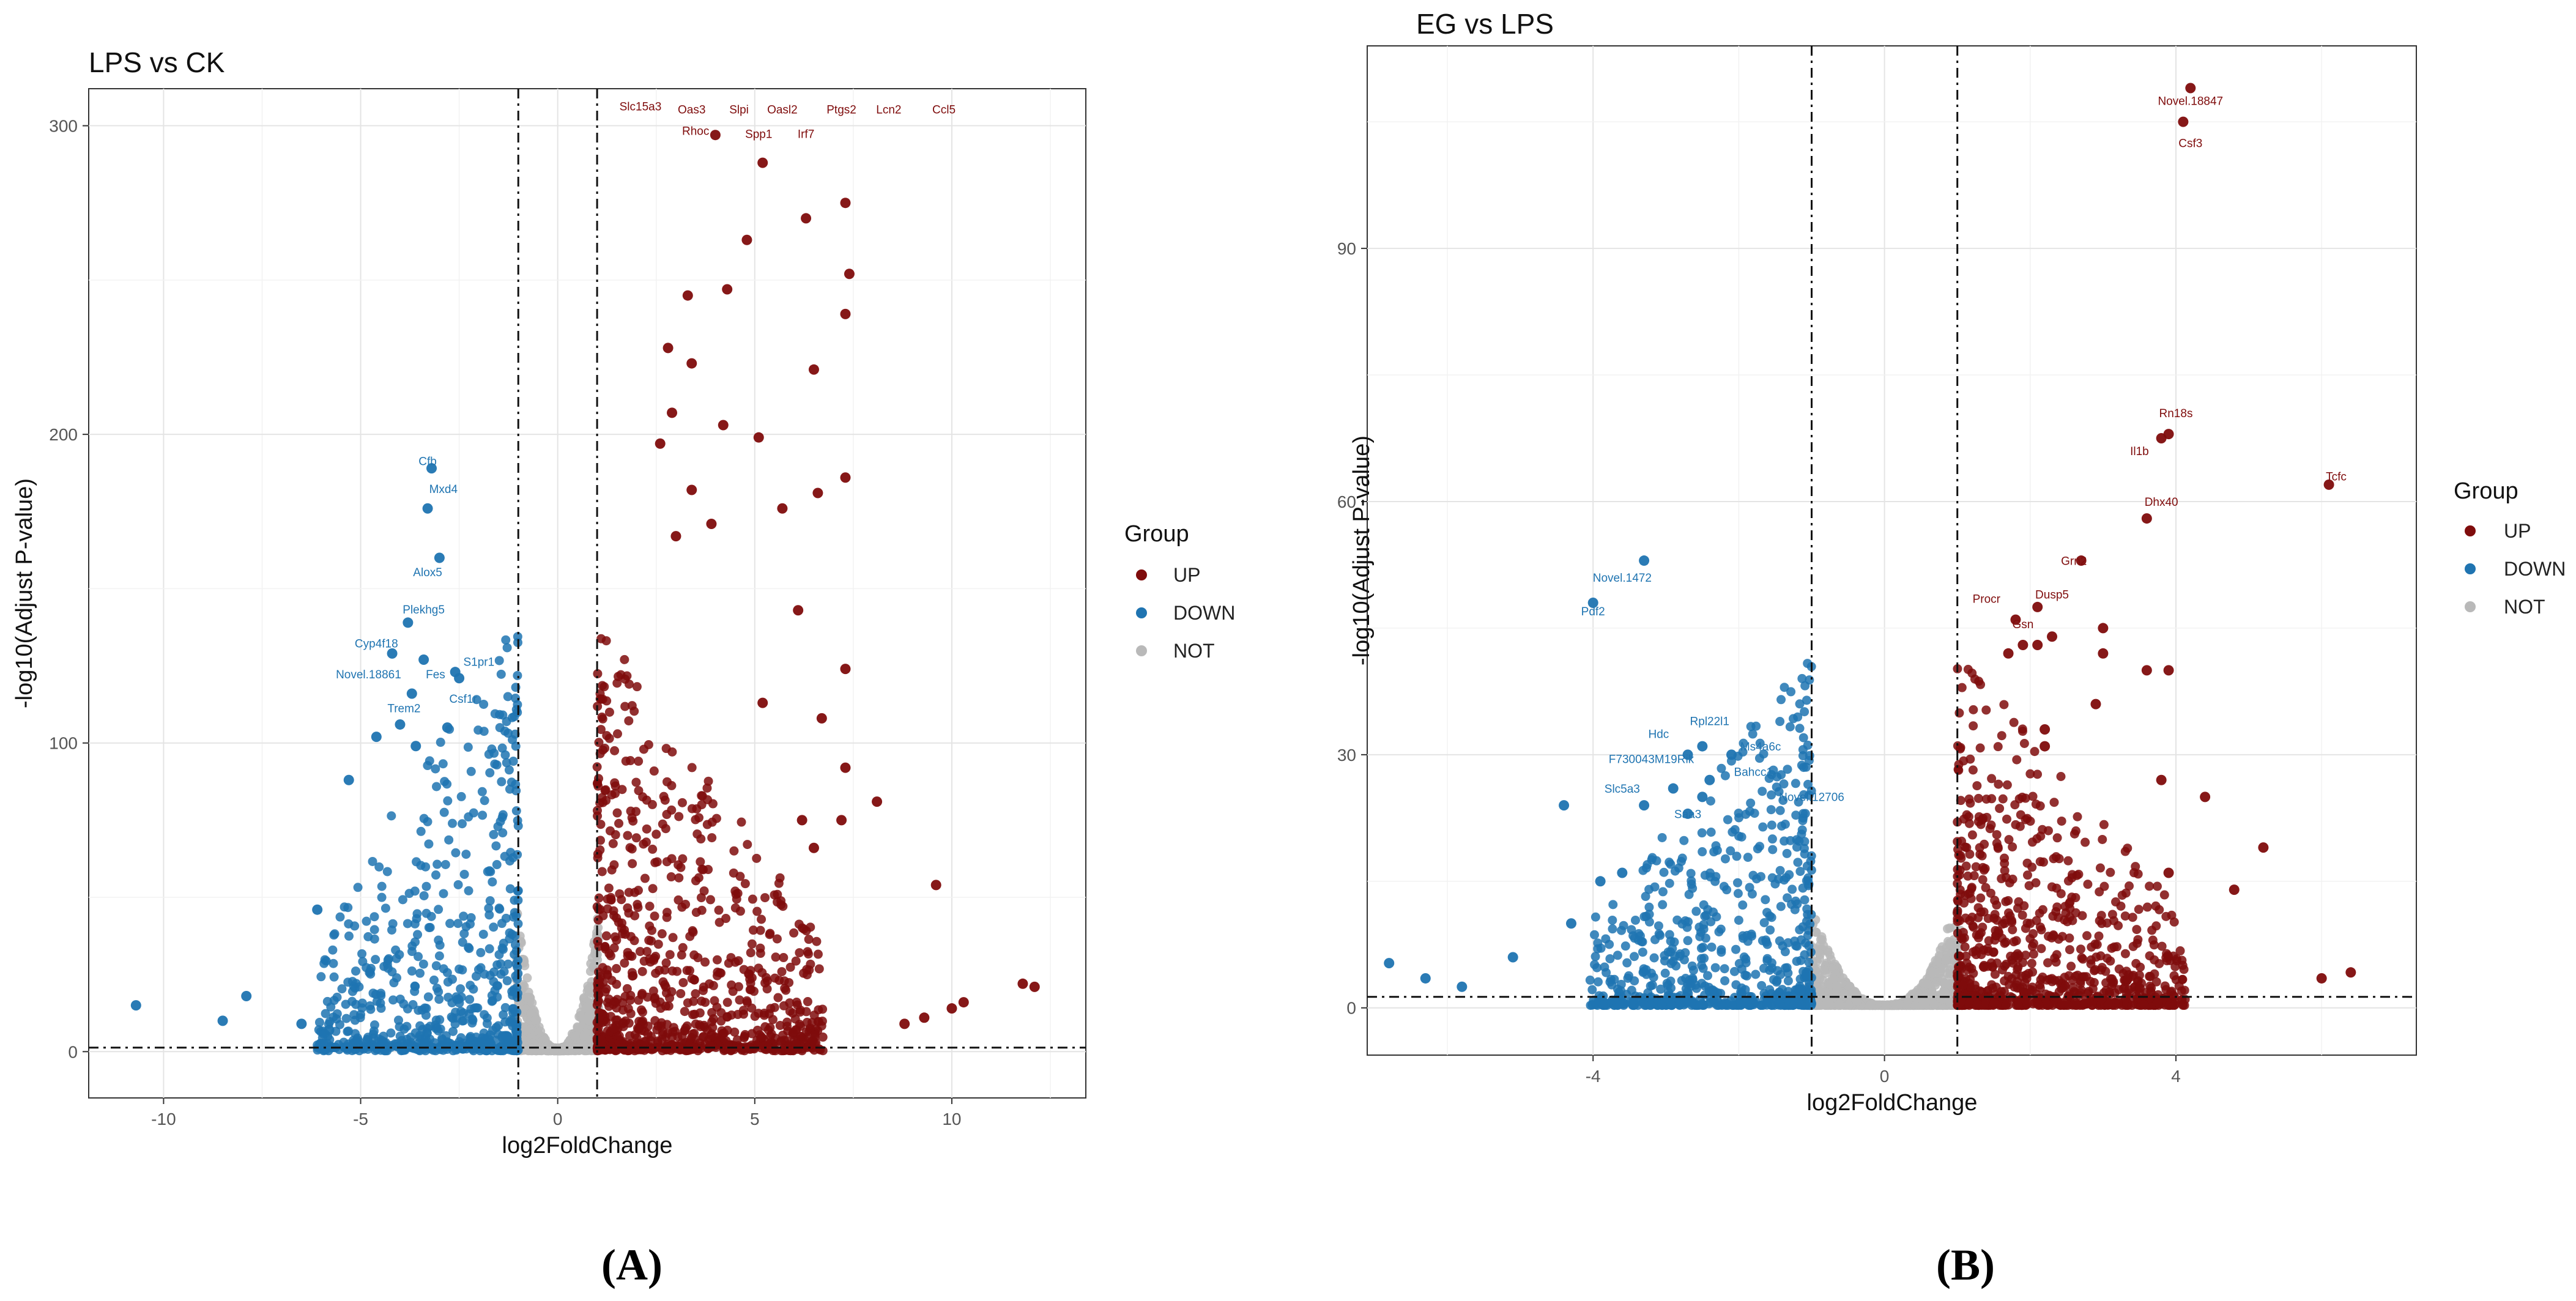 The height and width of the screenshot is (1301, 2576). I want to click on gene-label: Irf7, so click(806, 134).